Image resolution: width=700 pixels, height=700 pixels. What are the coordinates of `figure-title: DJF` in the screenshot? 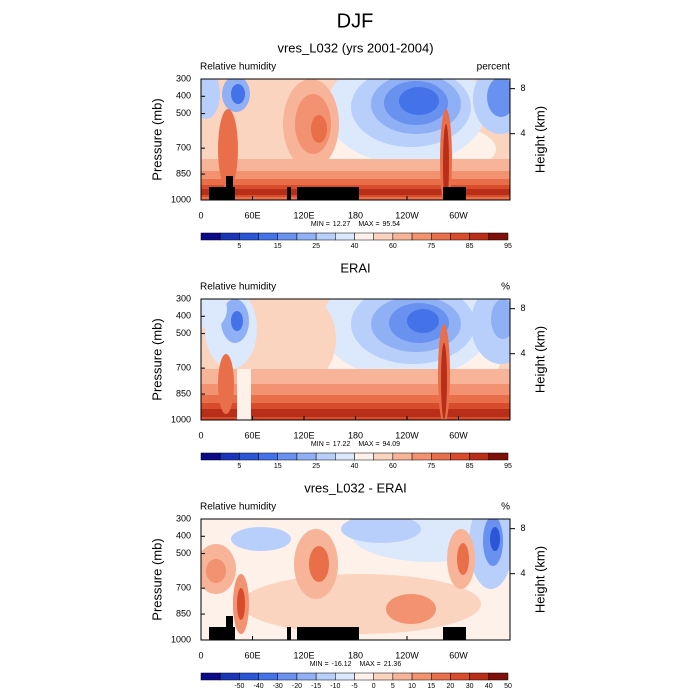 It's located at (355, 21).